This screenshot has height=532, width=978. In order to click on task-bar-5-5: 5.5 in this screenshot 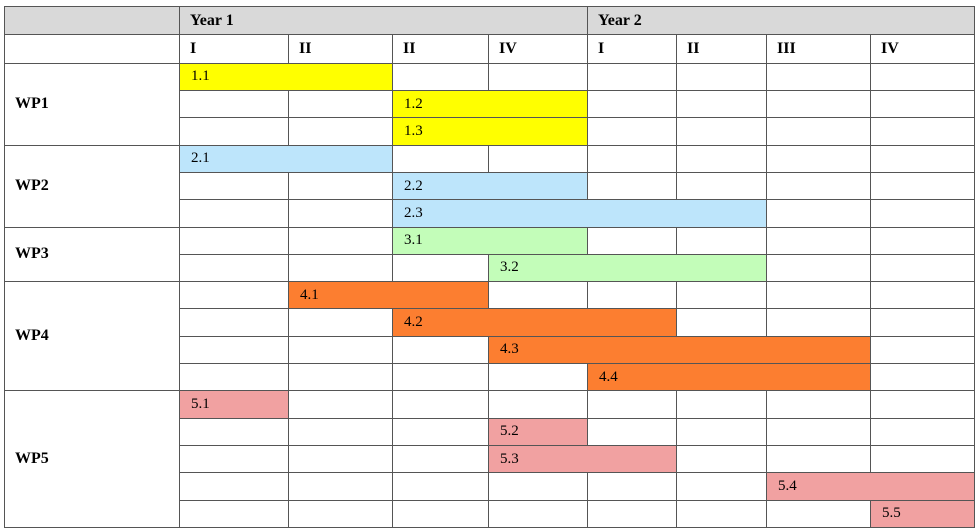, I will do `click(923, 514)`.